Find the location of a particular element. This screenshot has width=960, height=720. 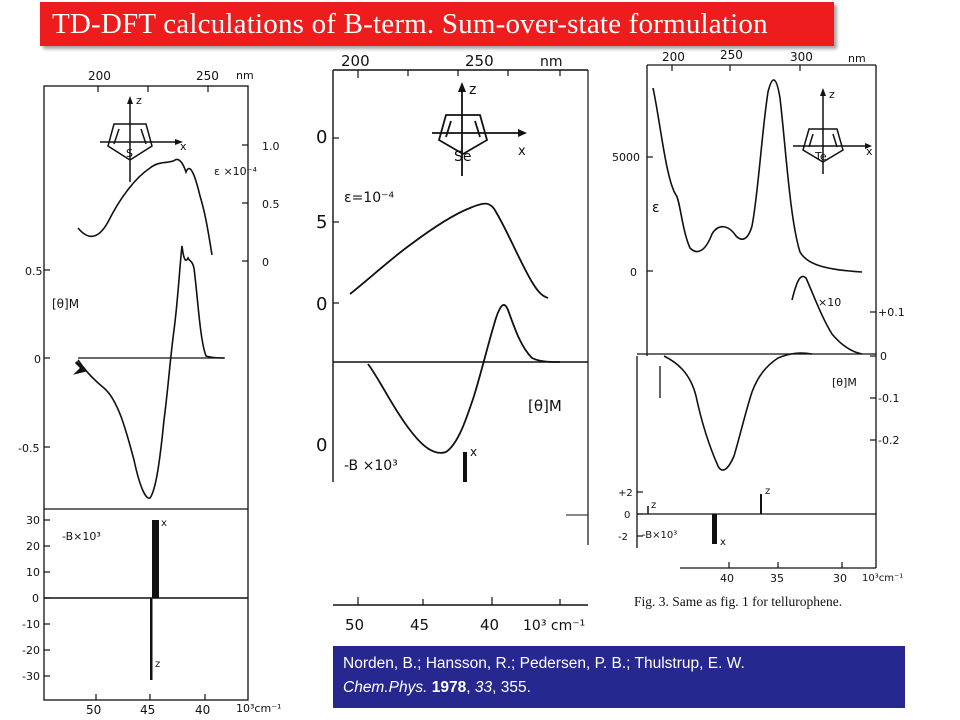

tellurophene-b-tick: 0 is located at coordinates (627, 515).